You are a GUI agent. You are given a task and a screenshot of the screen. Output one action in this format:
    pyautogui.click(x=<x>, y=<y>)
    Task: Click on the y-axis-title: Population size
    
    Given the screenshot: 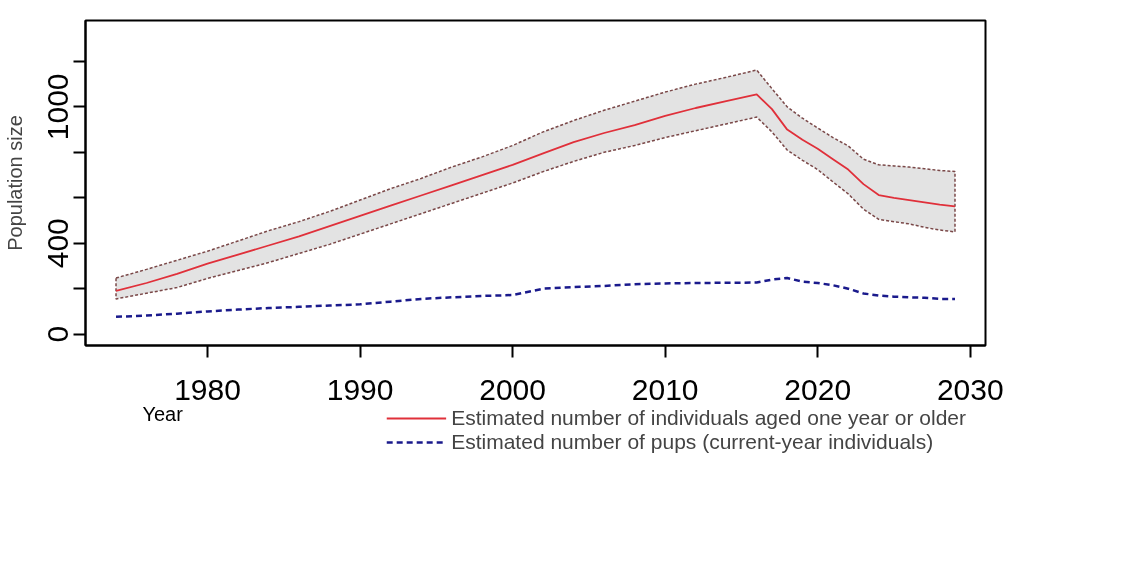 What is the action you would take?
    pyautogui.click(x=14, y=183)
    